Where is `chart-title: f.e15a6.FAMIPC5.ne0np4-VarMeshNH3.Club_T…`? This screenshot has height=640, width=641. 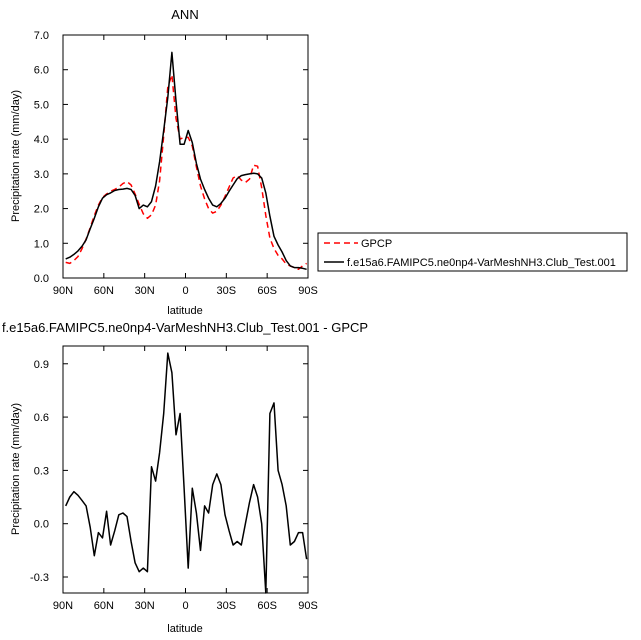
chart-title: f.e15a6.FAMIPC5.ne0np4-VarMeshNH3.Club_T… is located at coordinates (185, 327).